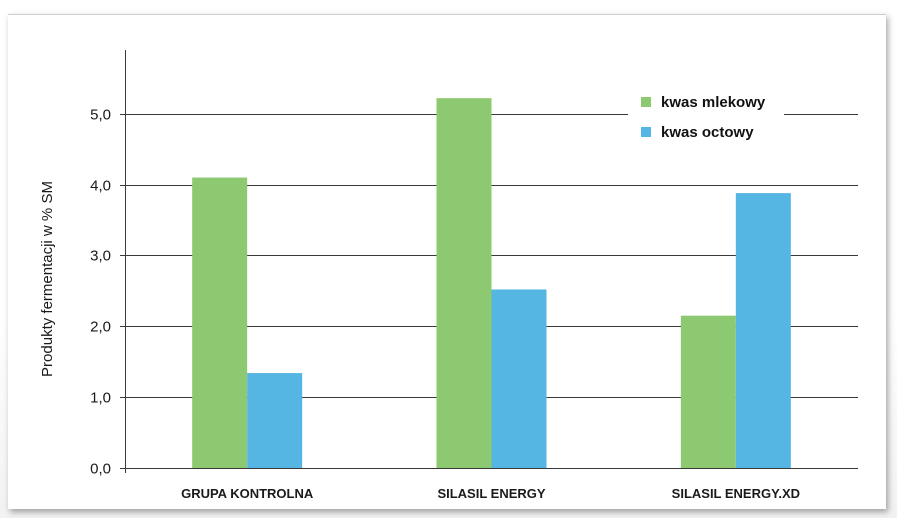  Describe the element at coordinates (100, 469) in the screenshot. I see `y-tick-label: 0,0` at that location.